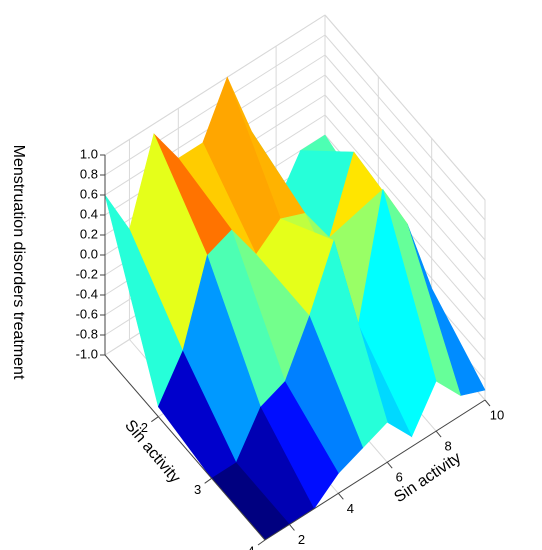 This screenshot has height=550, width=542. I want to click on z-tick-label: 0.8, so click(89, 173).